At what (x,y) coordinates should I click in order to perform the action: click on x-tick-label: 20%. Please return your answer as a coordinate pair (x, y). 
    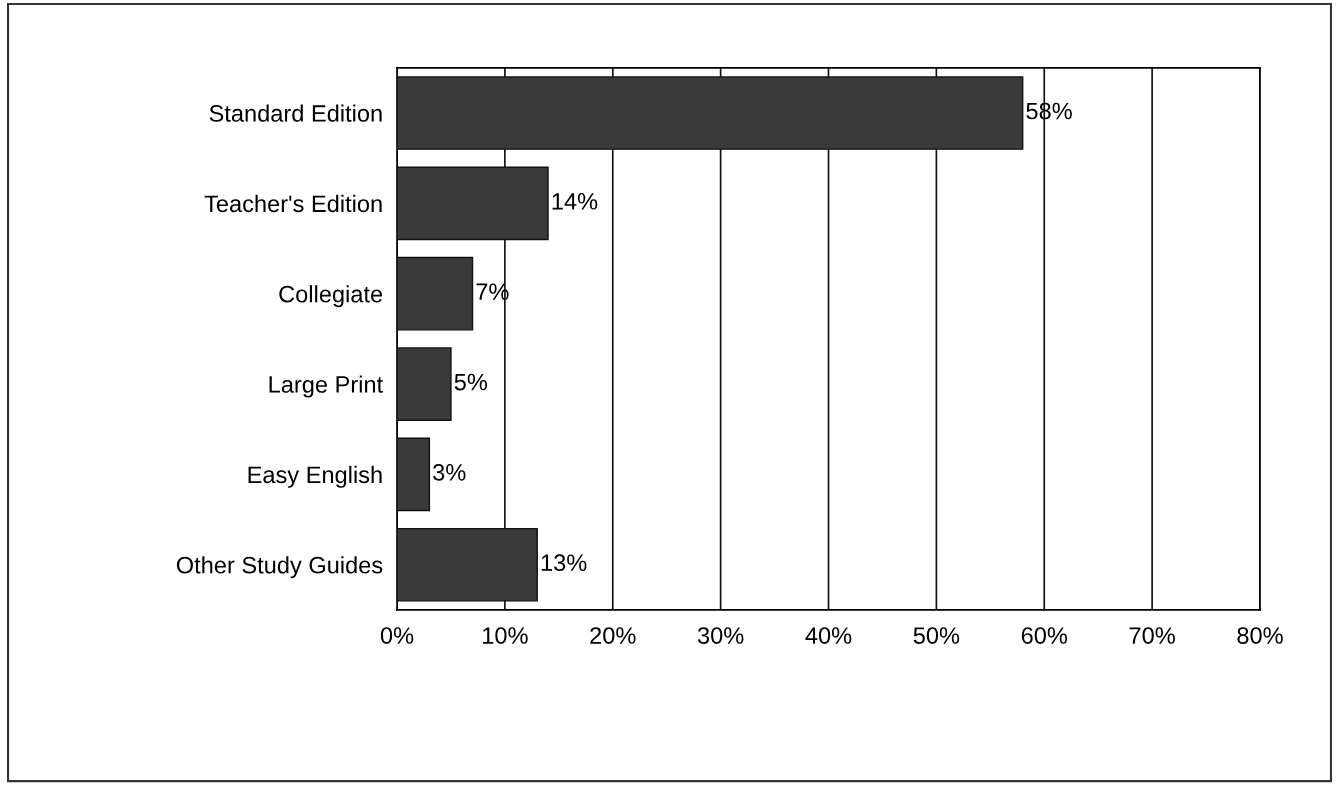
    Looking at the image, I should click on (613, 635).